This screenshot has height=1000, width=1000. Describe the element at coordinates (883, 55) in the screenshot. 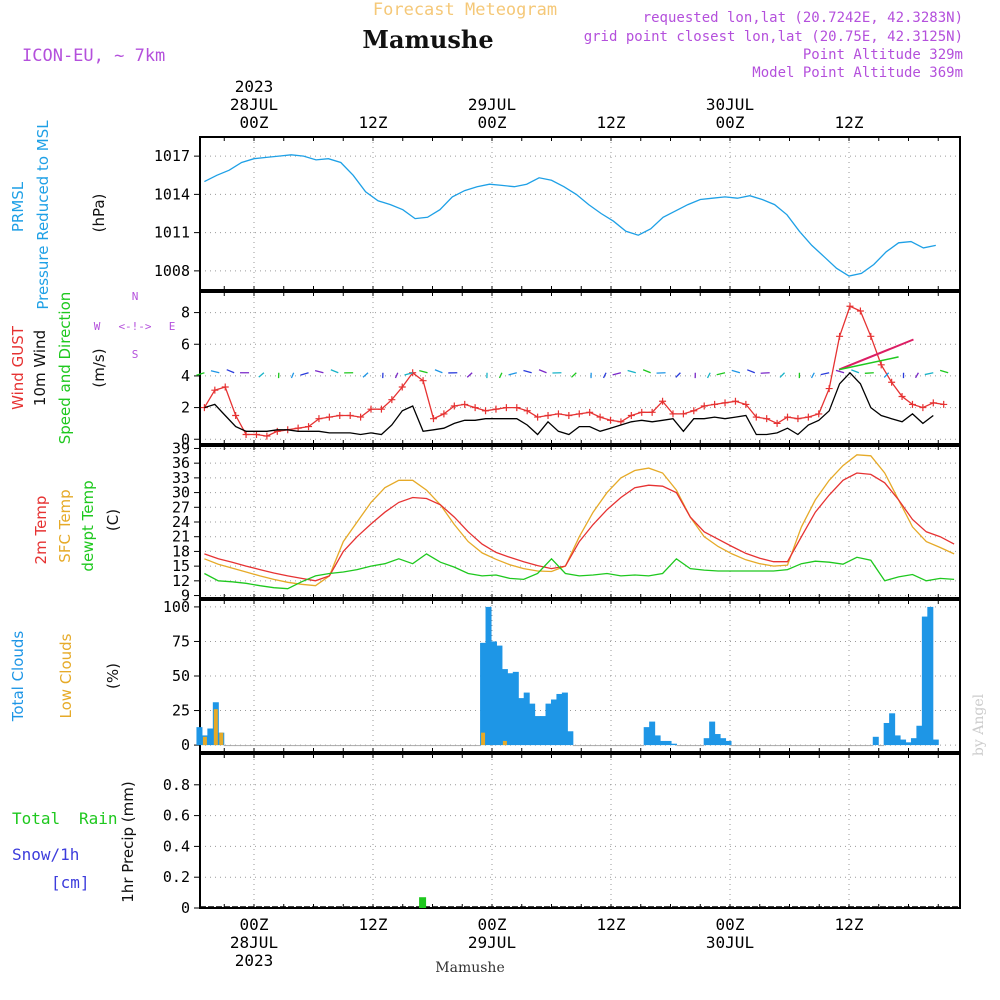

I see `point-altitude: Point Altitude 329m` at that location.